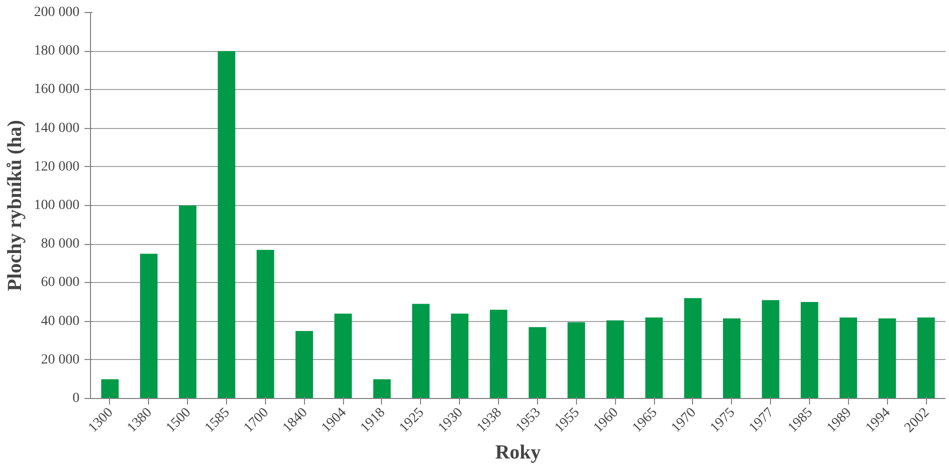  Describe the element at coordinates (57, 90) in the screenshot. I see `y-tick-label: 160 000` at that location.